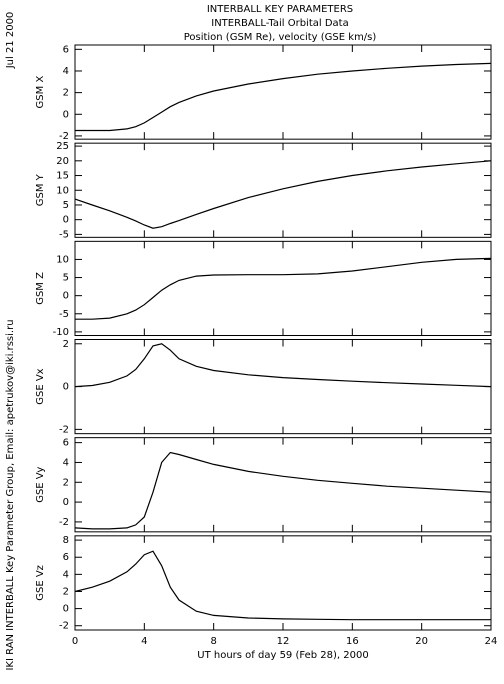 Image resolution: width=504 pixels, height=684 pixels. I want to click on x-axis-label: UT hours of day 59 (Feb 28), 2000, so click(282, 655).